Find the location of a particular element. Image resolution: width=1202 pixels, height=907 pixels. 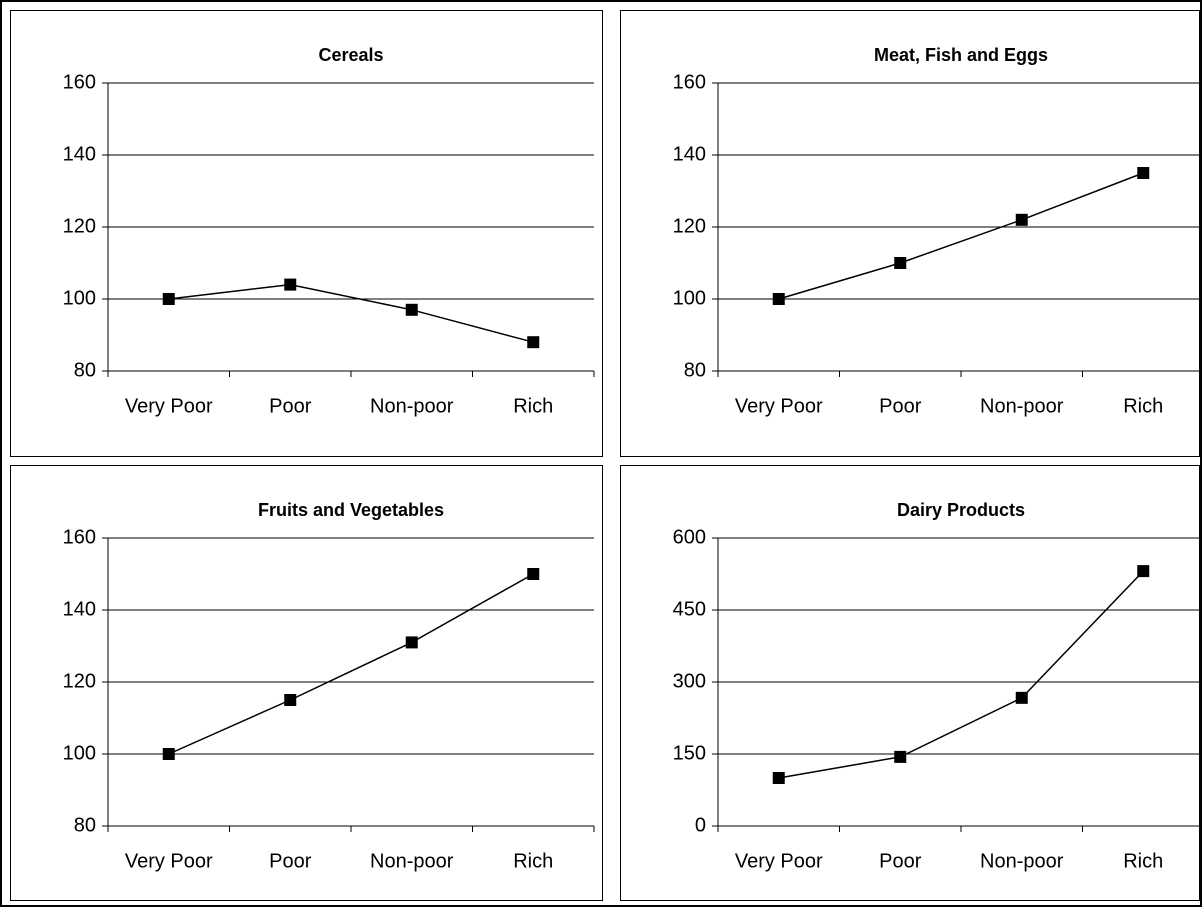

y-tick-label: 0 is located at coordinates (700, 825).